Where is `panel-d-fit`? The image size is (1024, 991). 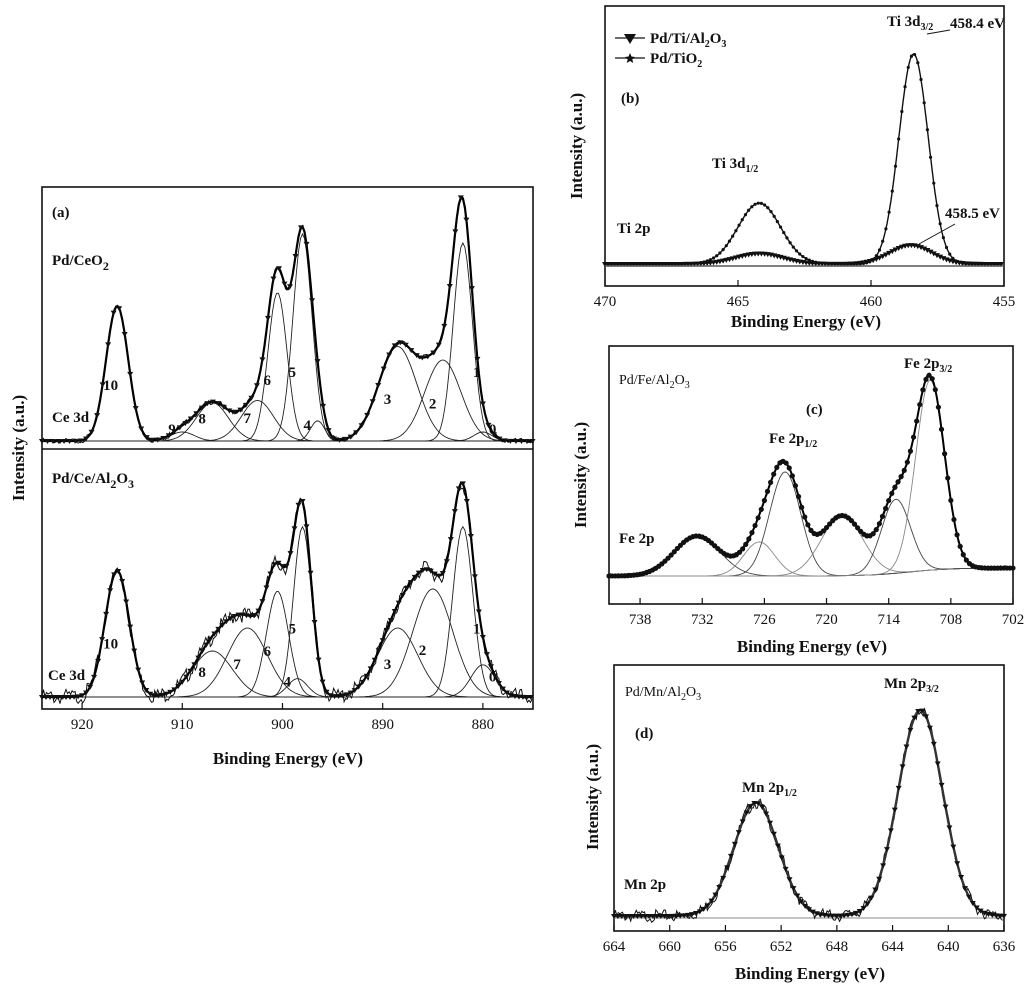
panel-d-fit is located at coordinates (808, 813).